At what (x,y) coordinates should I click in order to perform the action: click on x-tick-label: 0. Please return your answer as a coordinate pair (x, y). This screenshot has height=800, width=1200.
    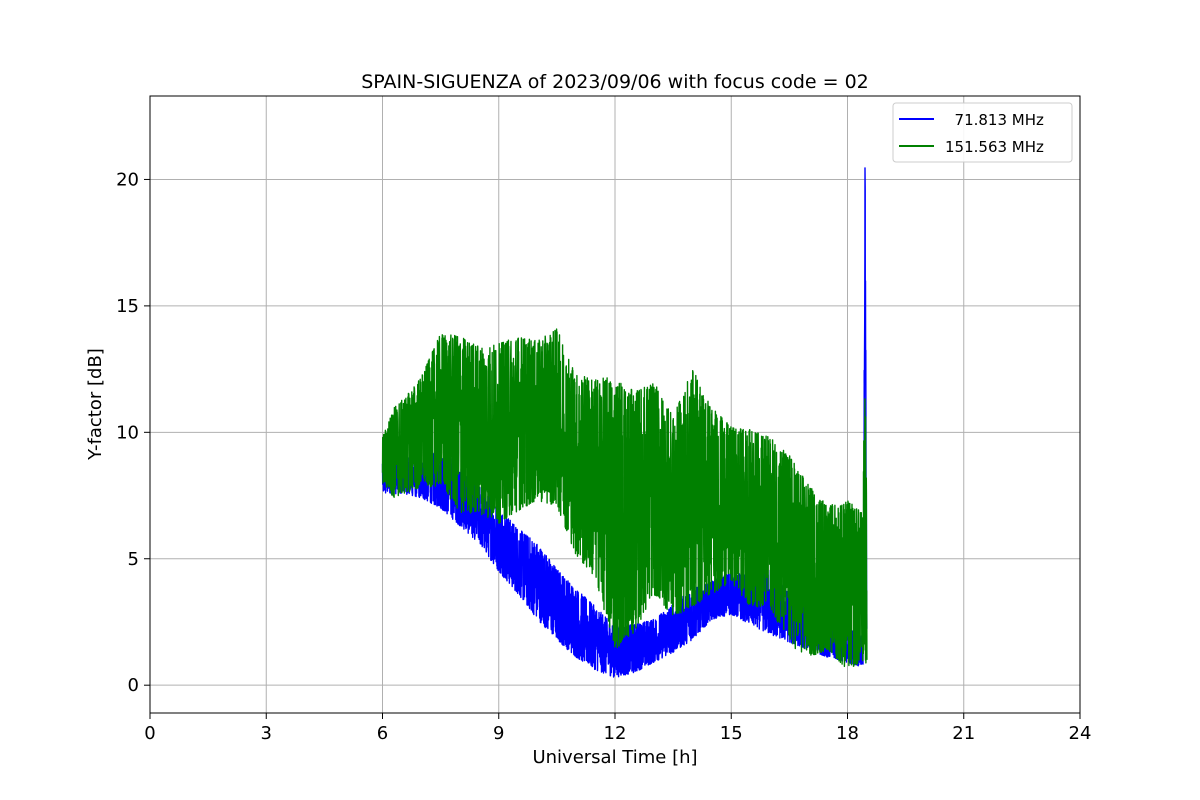
    Looking at the image, I should click on (149, 733).